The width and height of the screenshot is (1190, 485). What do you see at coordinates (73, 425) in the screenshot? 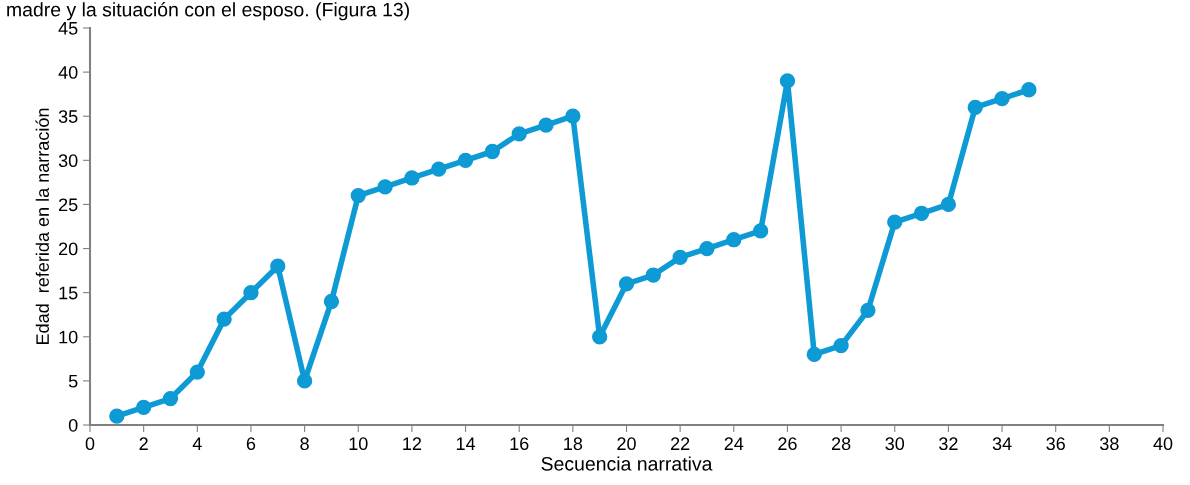
I see `y-tick-label: 0` at bounding box center [73, 425].